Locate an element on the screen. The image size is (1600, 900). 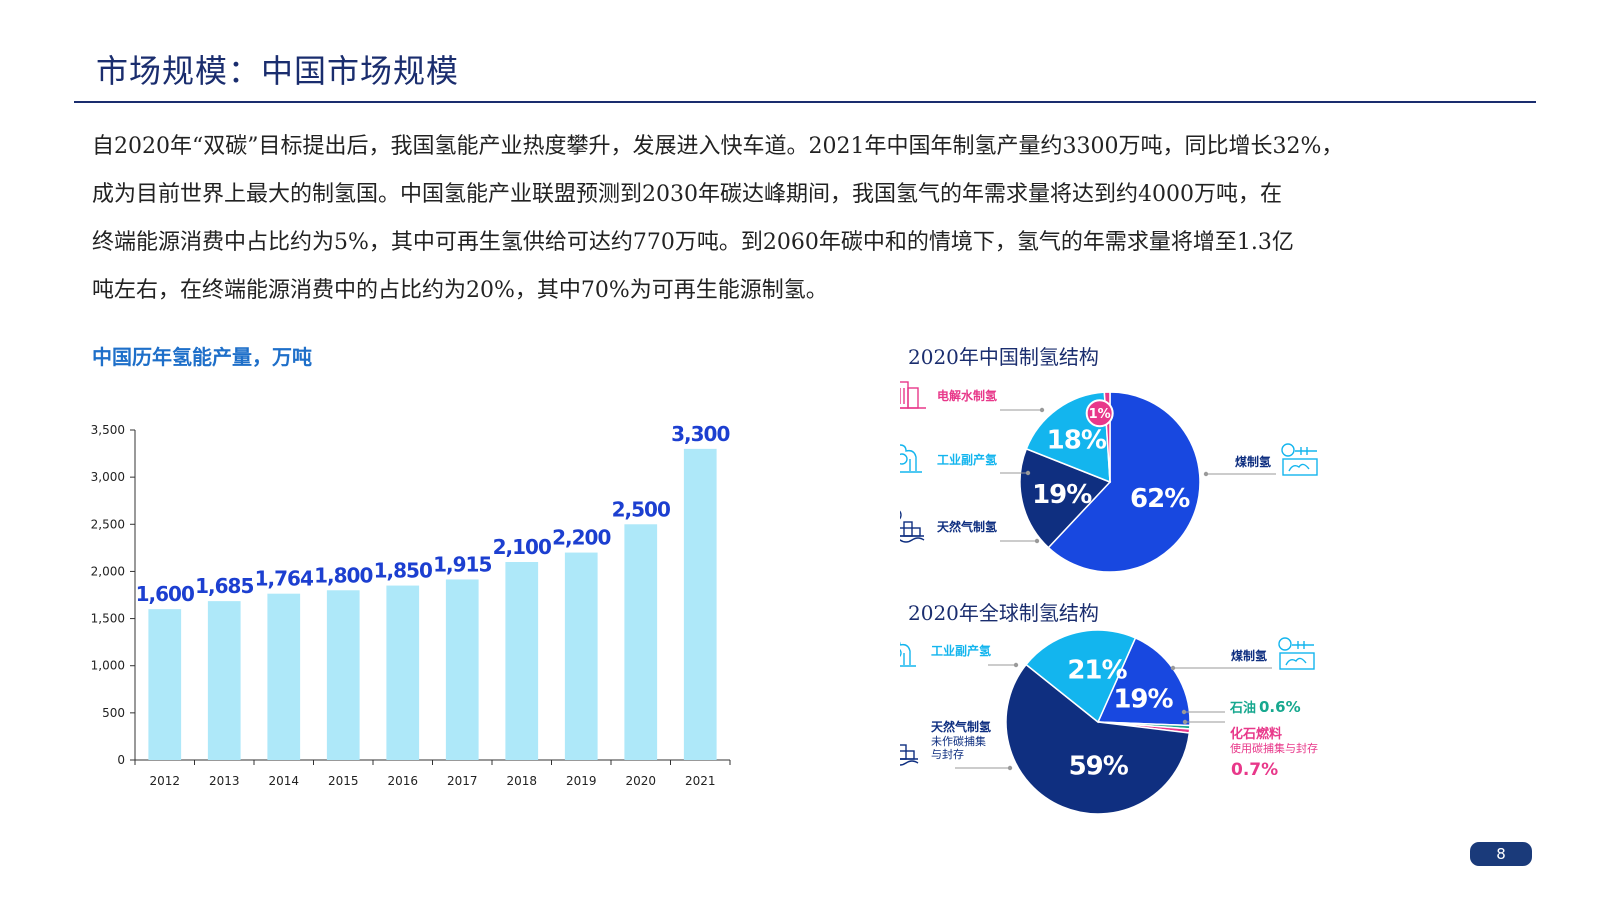
x-tick-label: 2017 is located at coordinates (462, 781).